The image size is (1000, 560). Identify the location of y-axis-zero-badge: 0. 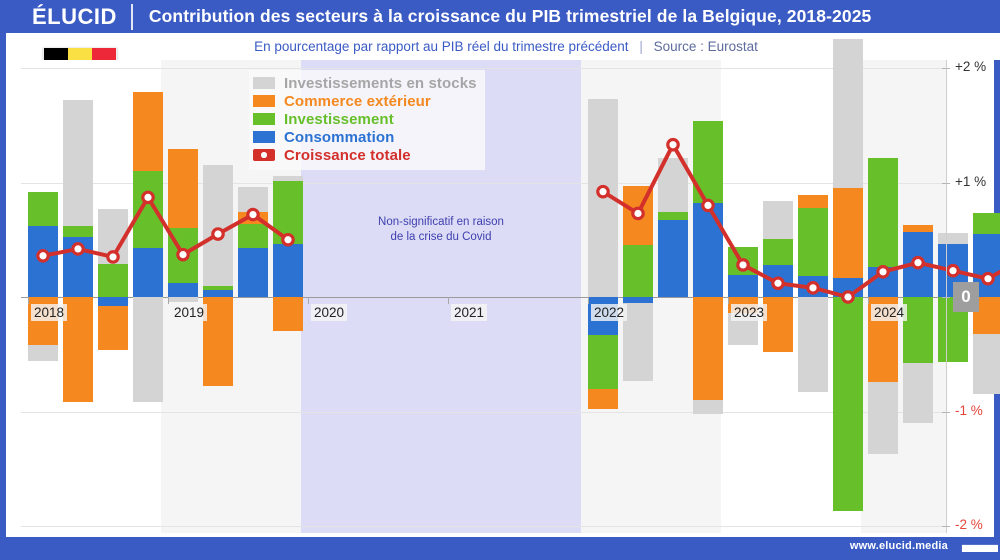
(966, 297).